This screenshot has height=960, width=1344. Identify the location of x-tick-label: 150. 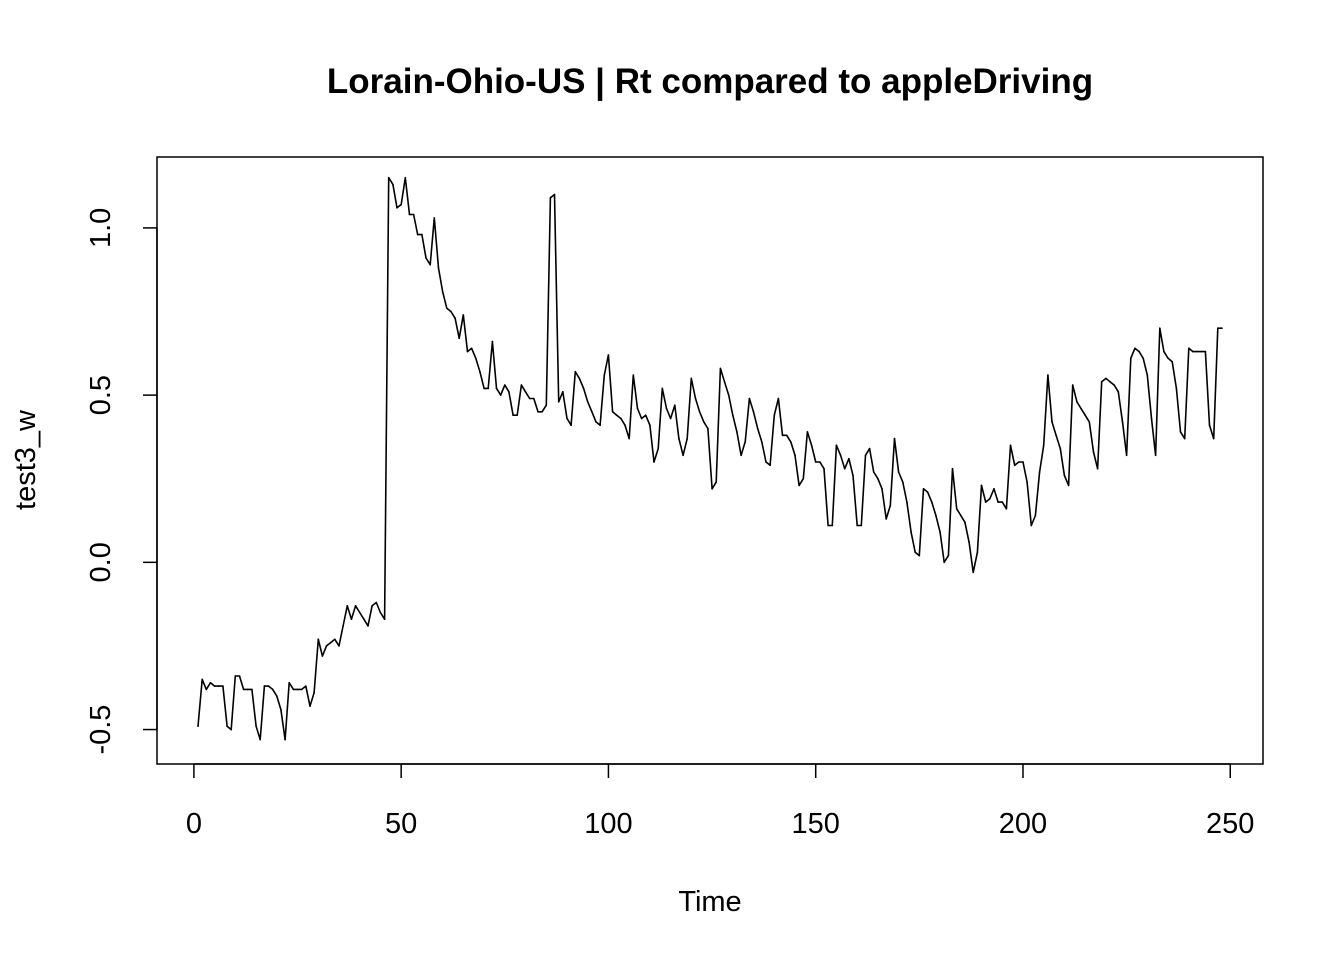
(816, 824).